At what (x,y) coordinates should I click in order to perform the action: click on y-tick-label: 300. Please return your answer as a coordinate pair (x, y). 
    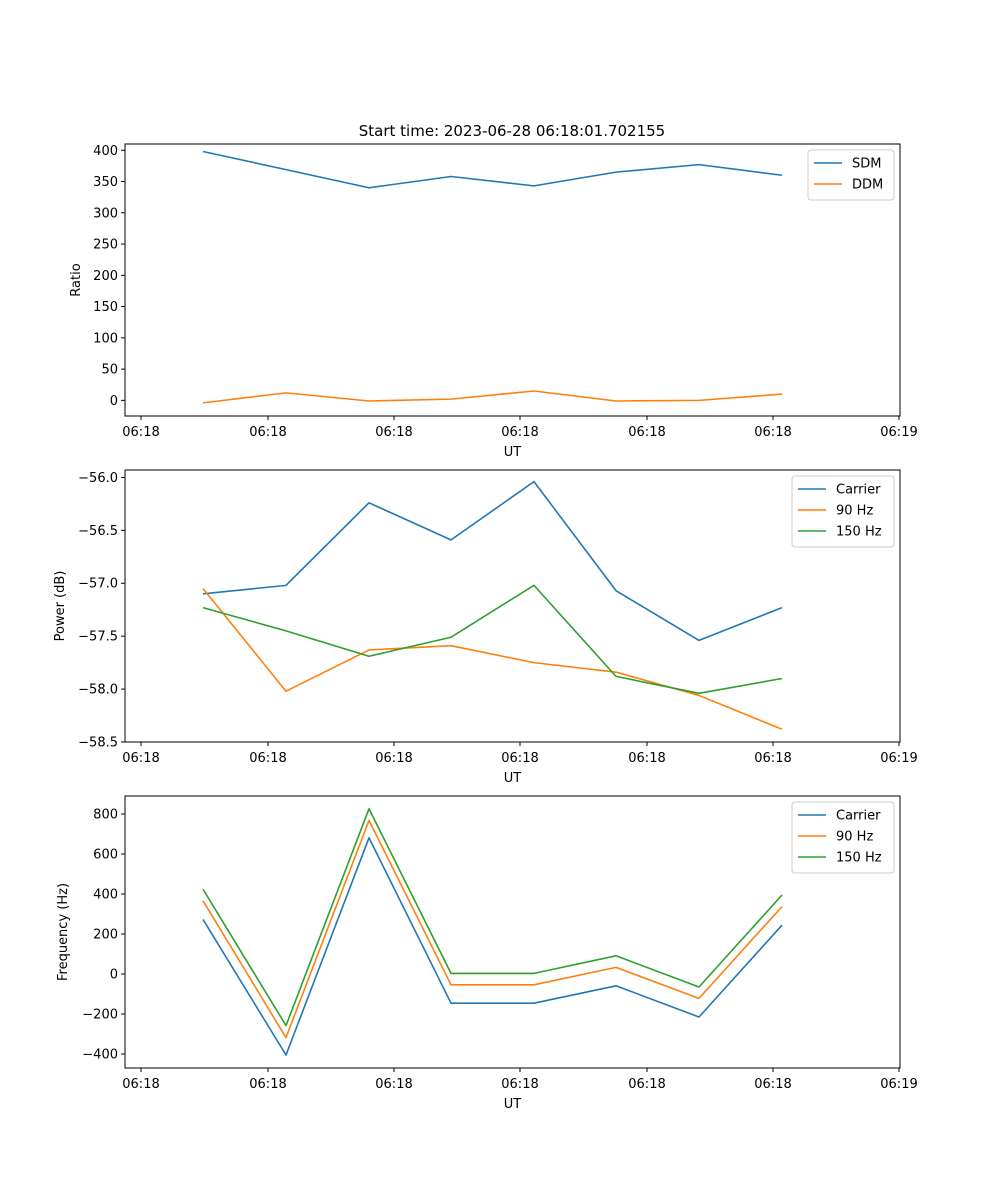
    Looking at the image, I should click on (105, 213).